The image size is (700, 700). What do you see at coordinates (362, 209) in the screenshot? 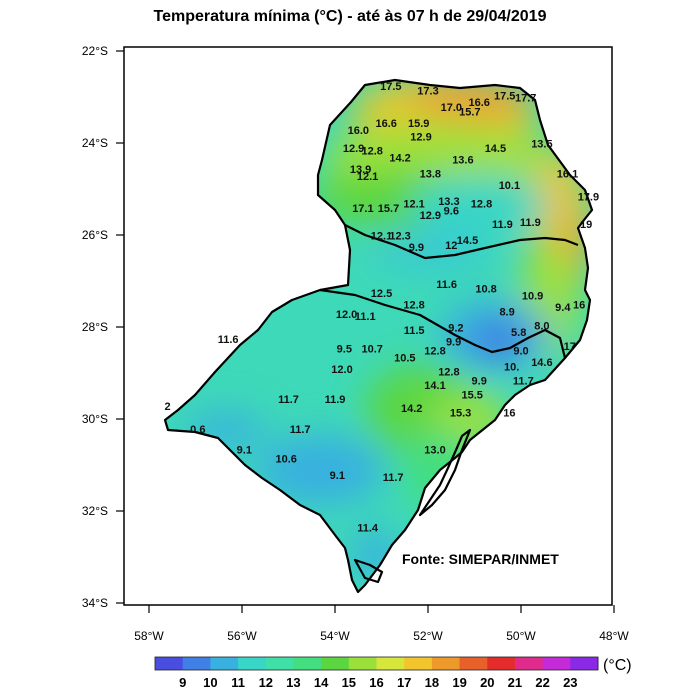
I see `station-value: 17.1` at bounding box center [362, 209].